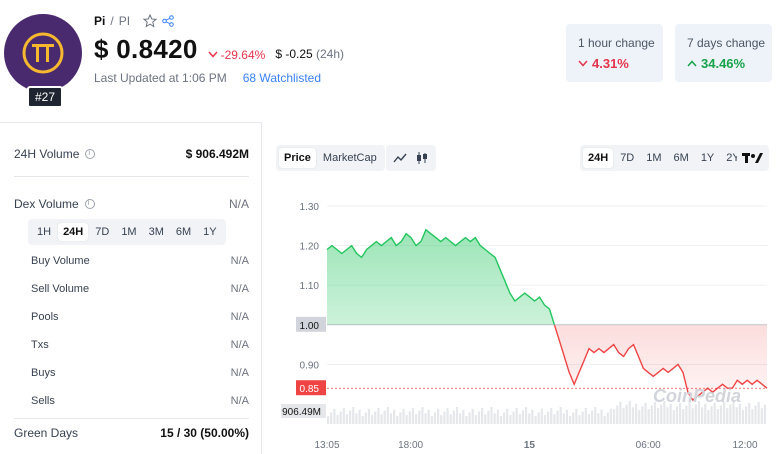  What do you see at coordinates (44, 232) in the screenshot?
I see `dex-range-1h: 1H` at bounding box center [44, 232].